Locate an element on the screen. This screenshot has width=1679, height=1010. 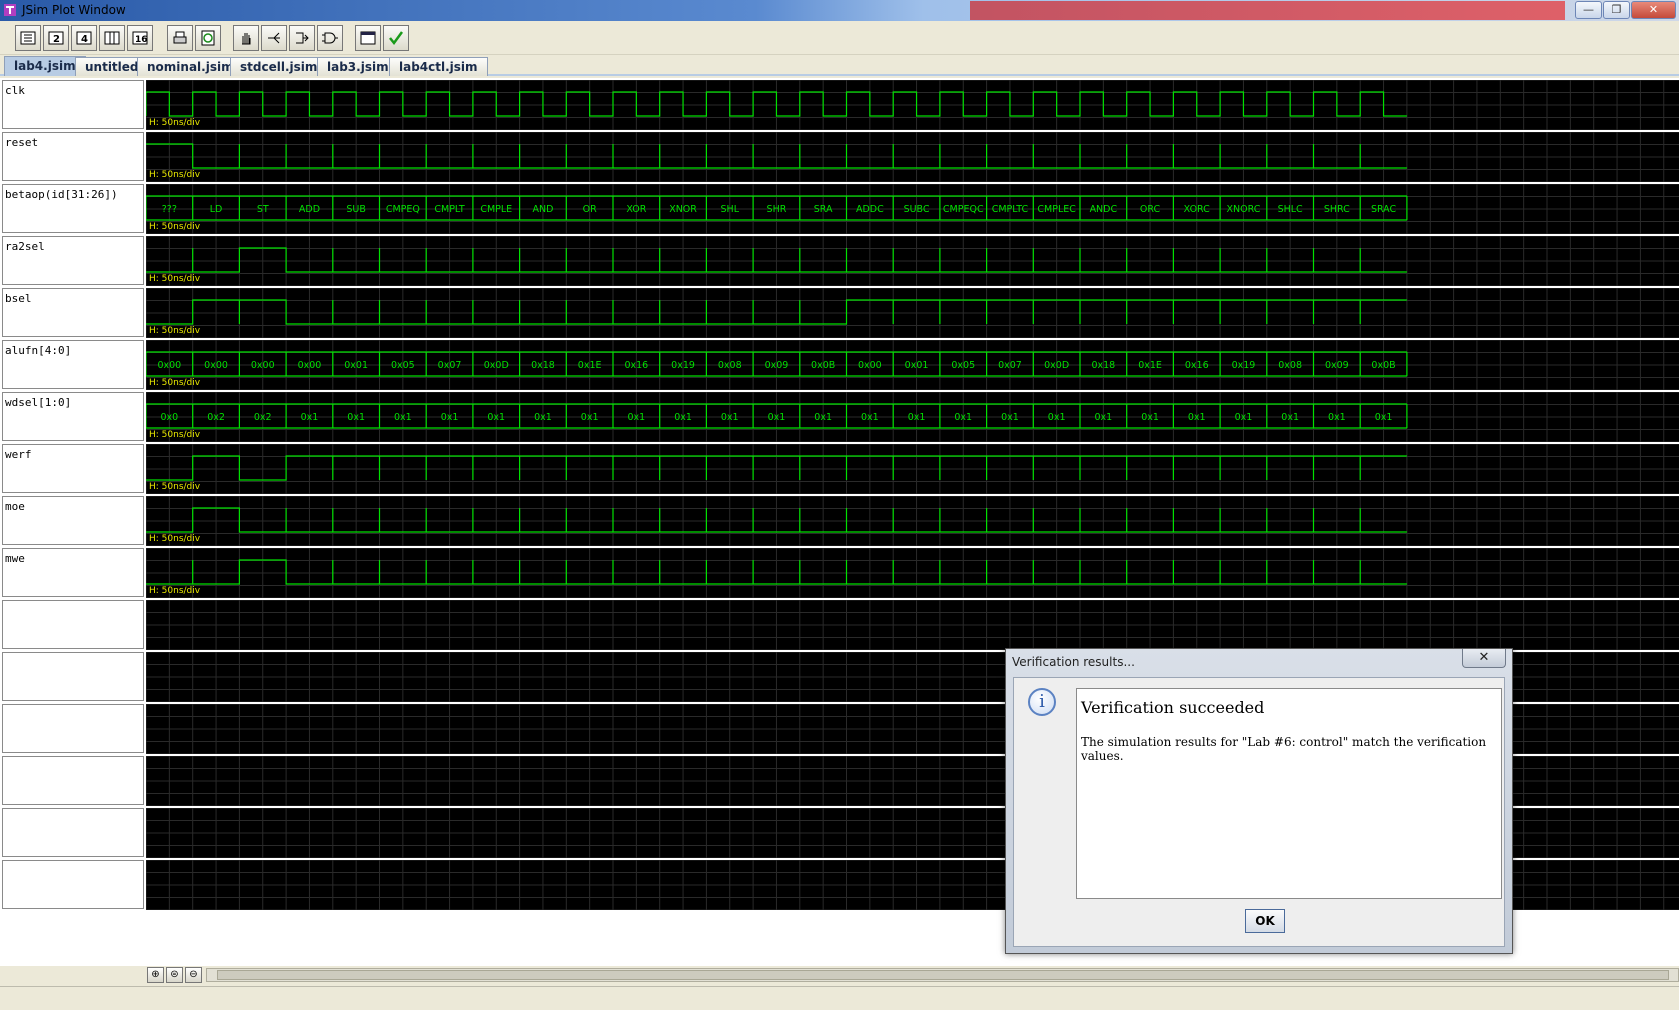
bus-value: SHLC is located at coordinates (1290, 209).